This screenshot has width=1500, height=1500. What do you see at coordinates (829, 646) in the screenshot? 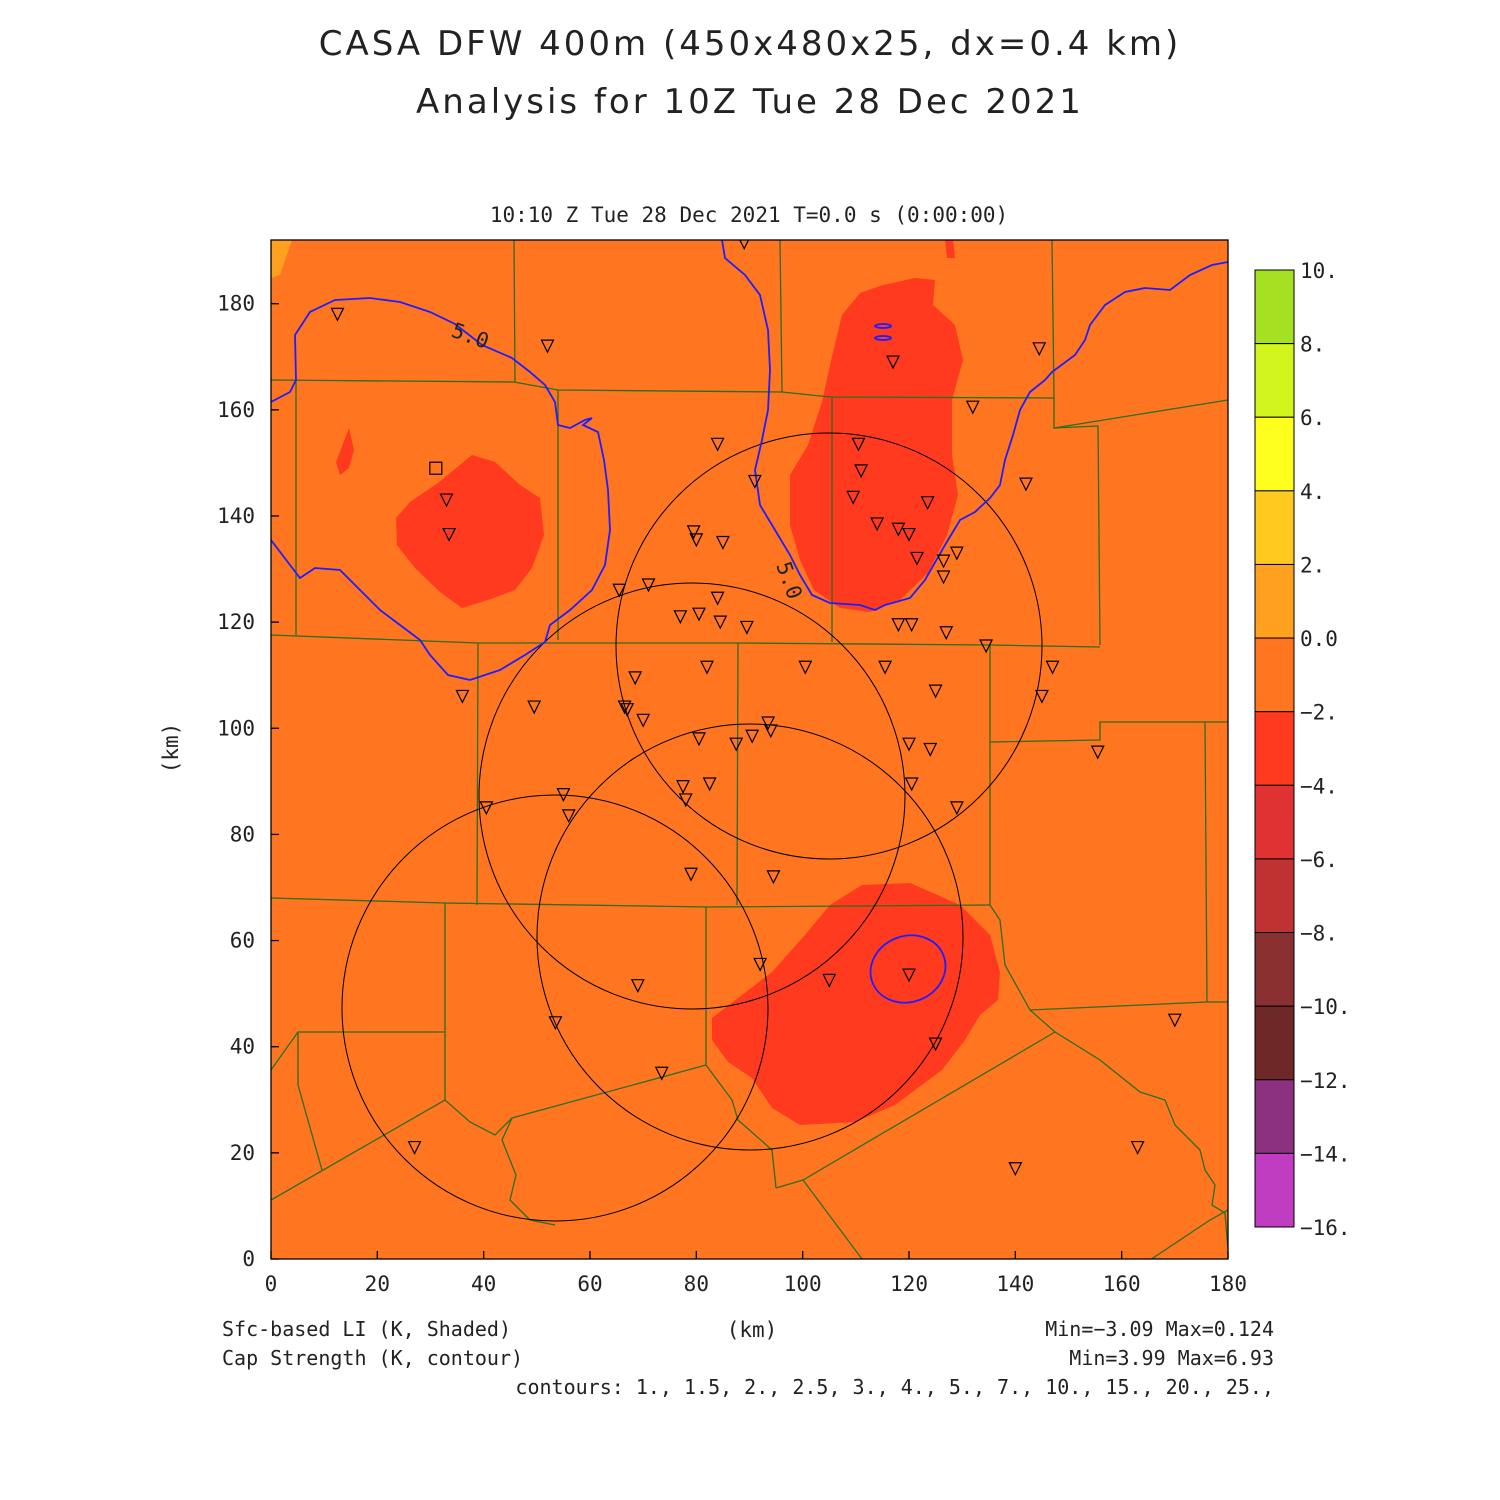
I see `range-ring-north` at bounding box center [829, 646].